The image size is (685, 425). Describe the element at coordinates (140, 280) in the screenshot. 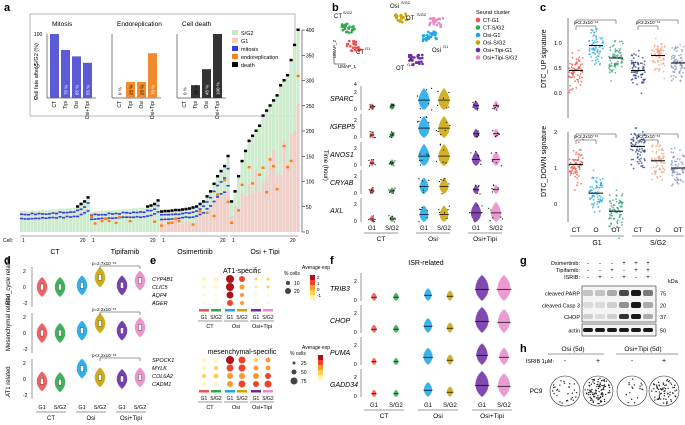

I see `d-boxplot` at that location.